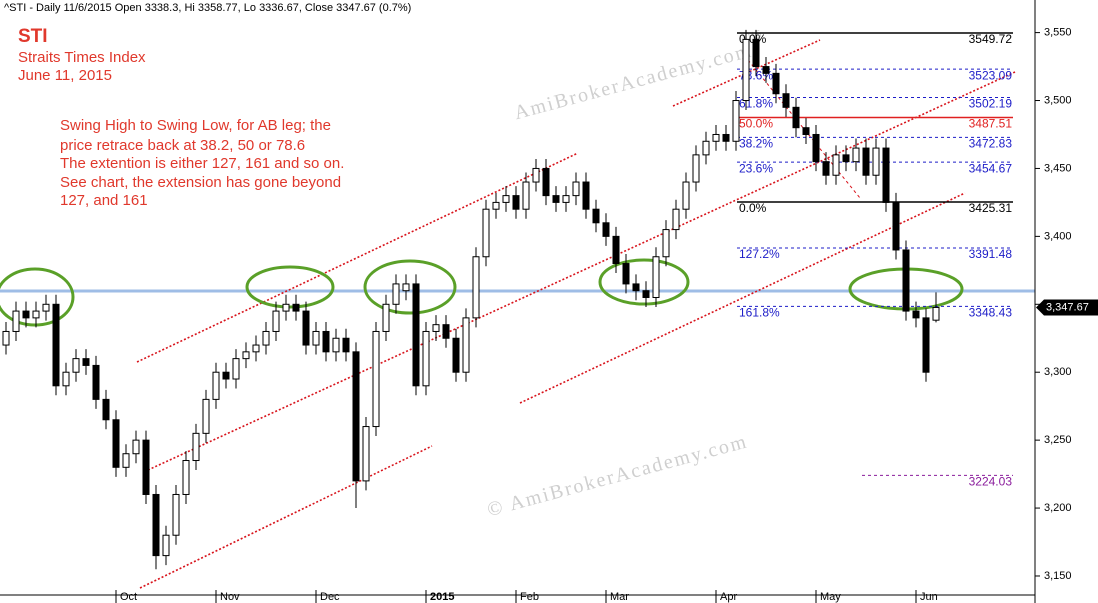  I want to click on y-tick-label: 3,500, so click(1058, 100).